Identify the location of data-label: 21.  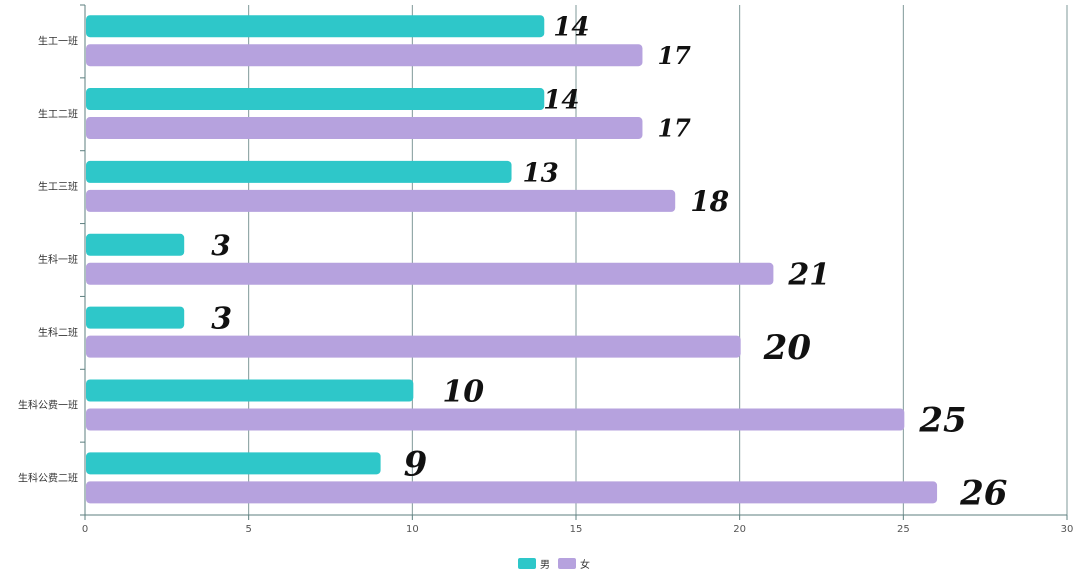
(808, 275).